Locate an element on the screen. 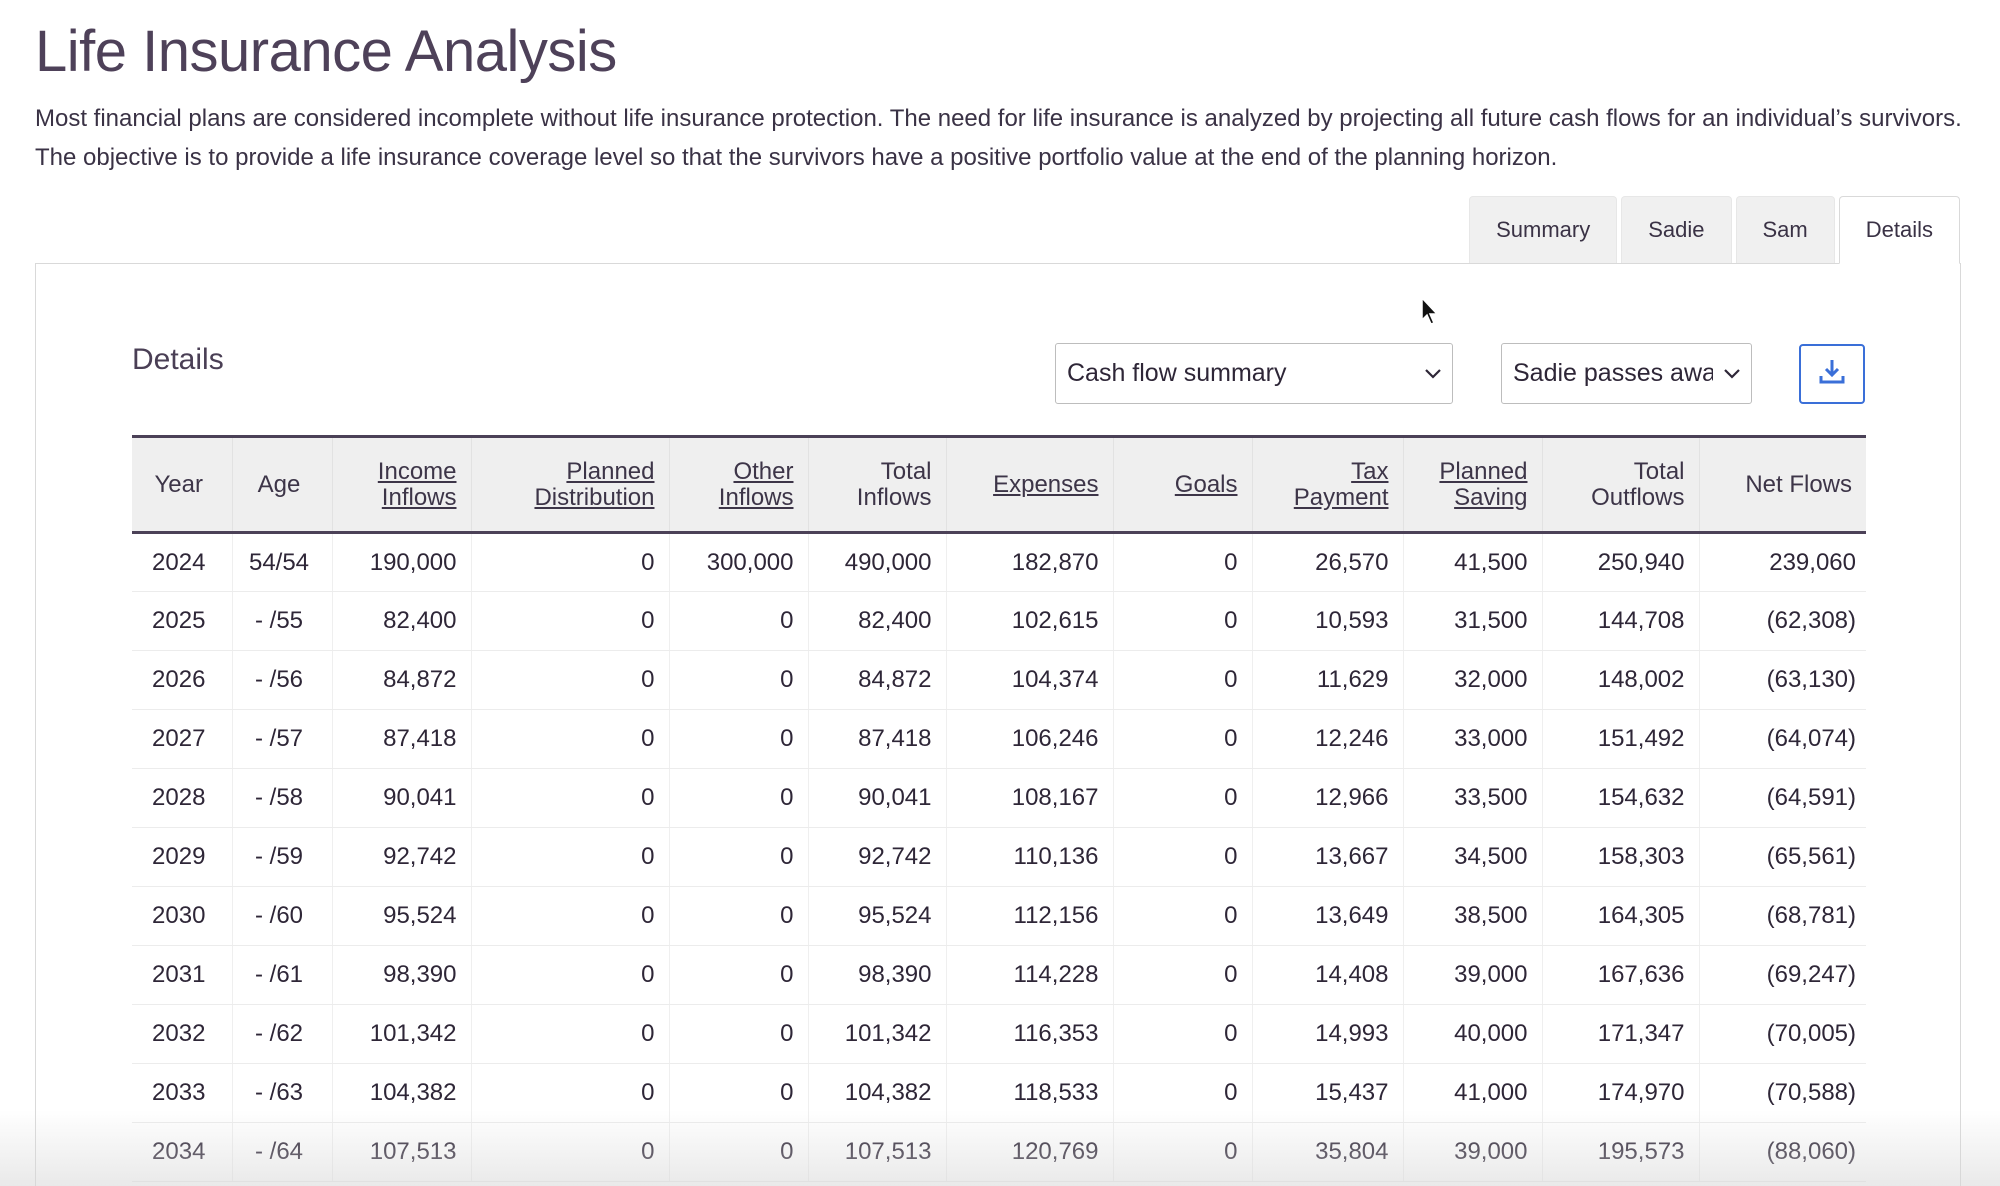 Image resolution: width=2000 pixels, height=1186 pixels. header-line: Income is located at coordinates (417, 471).